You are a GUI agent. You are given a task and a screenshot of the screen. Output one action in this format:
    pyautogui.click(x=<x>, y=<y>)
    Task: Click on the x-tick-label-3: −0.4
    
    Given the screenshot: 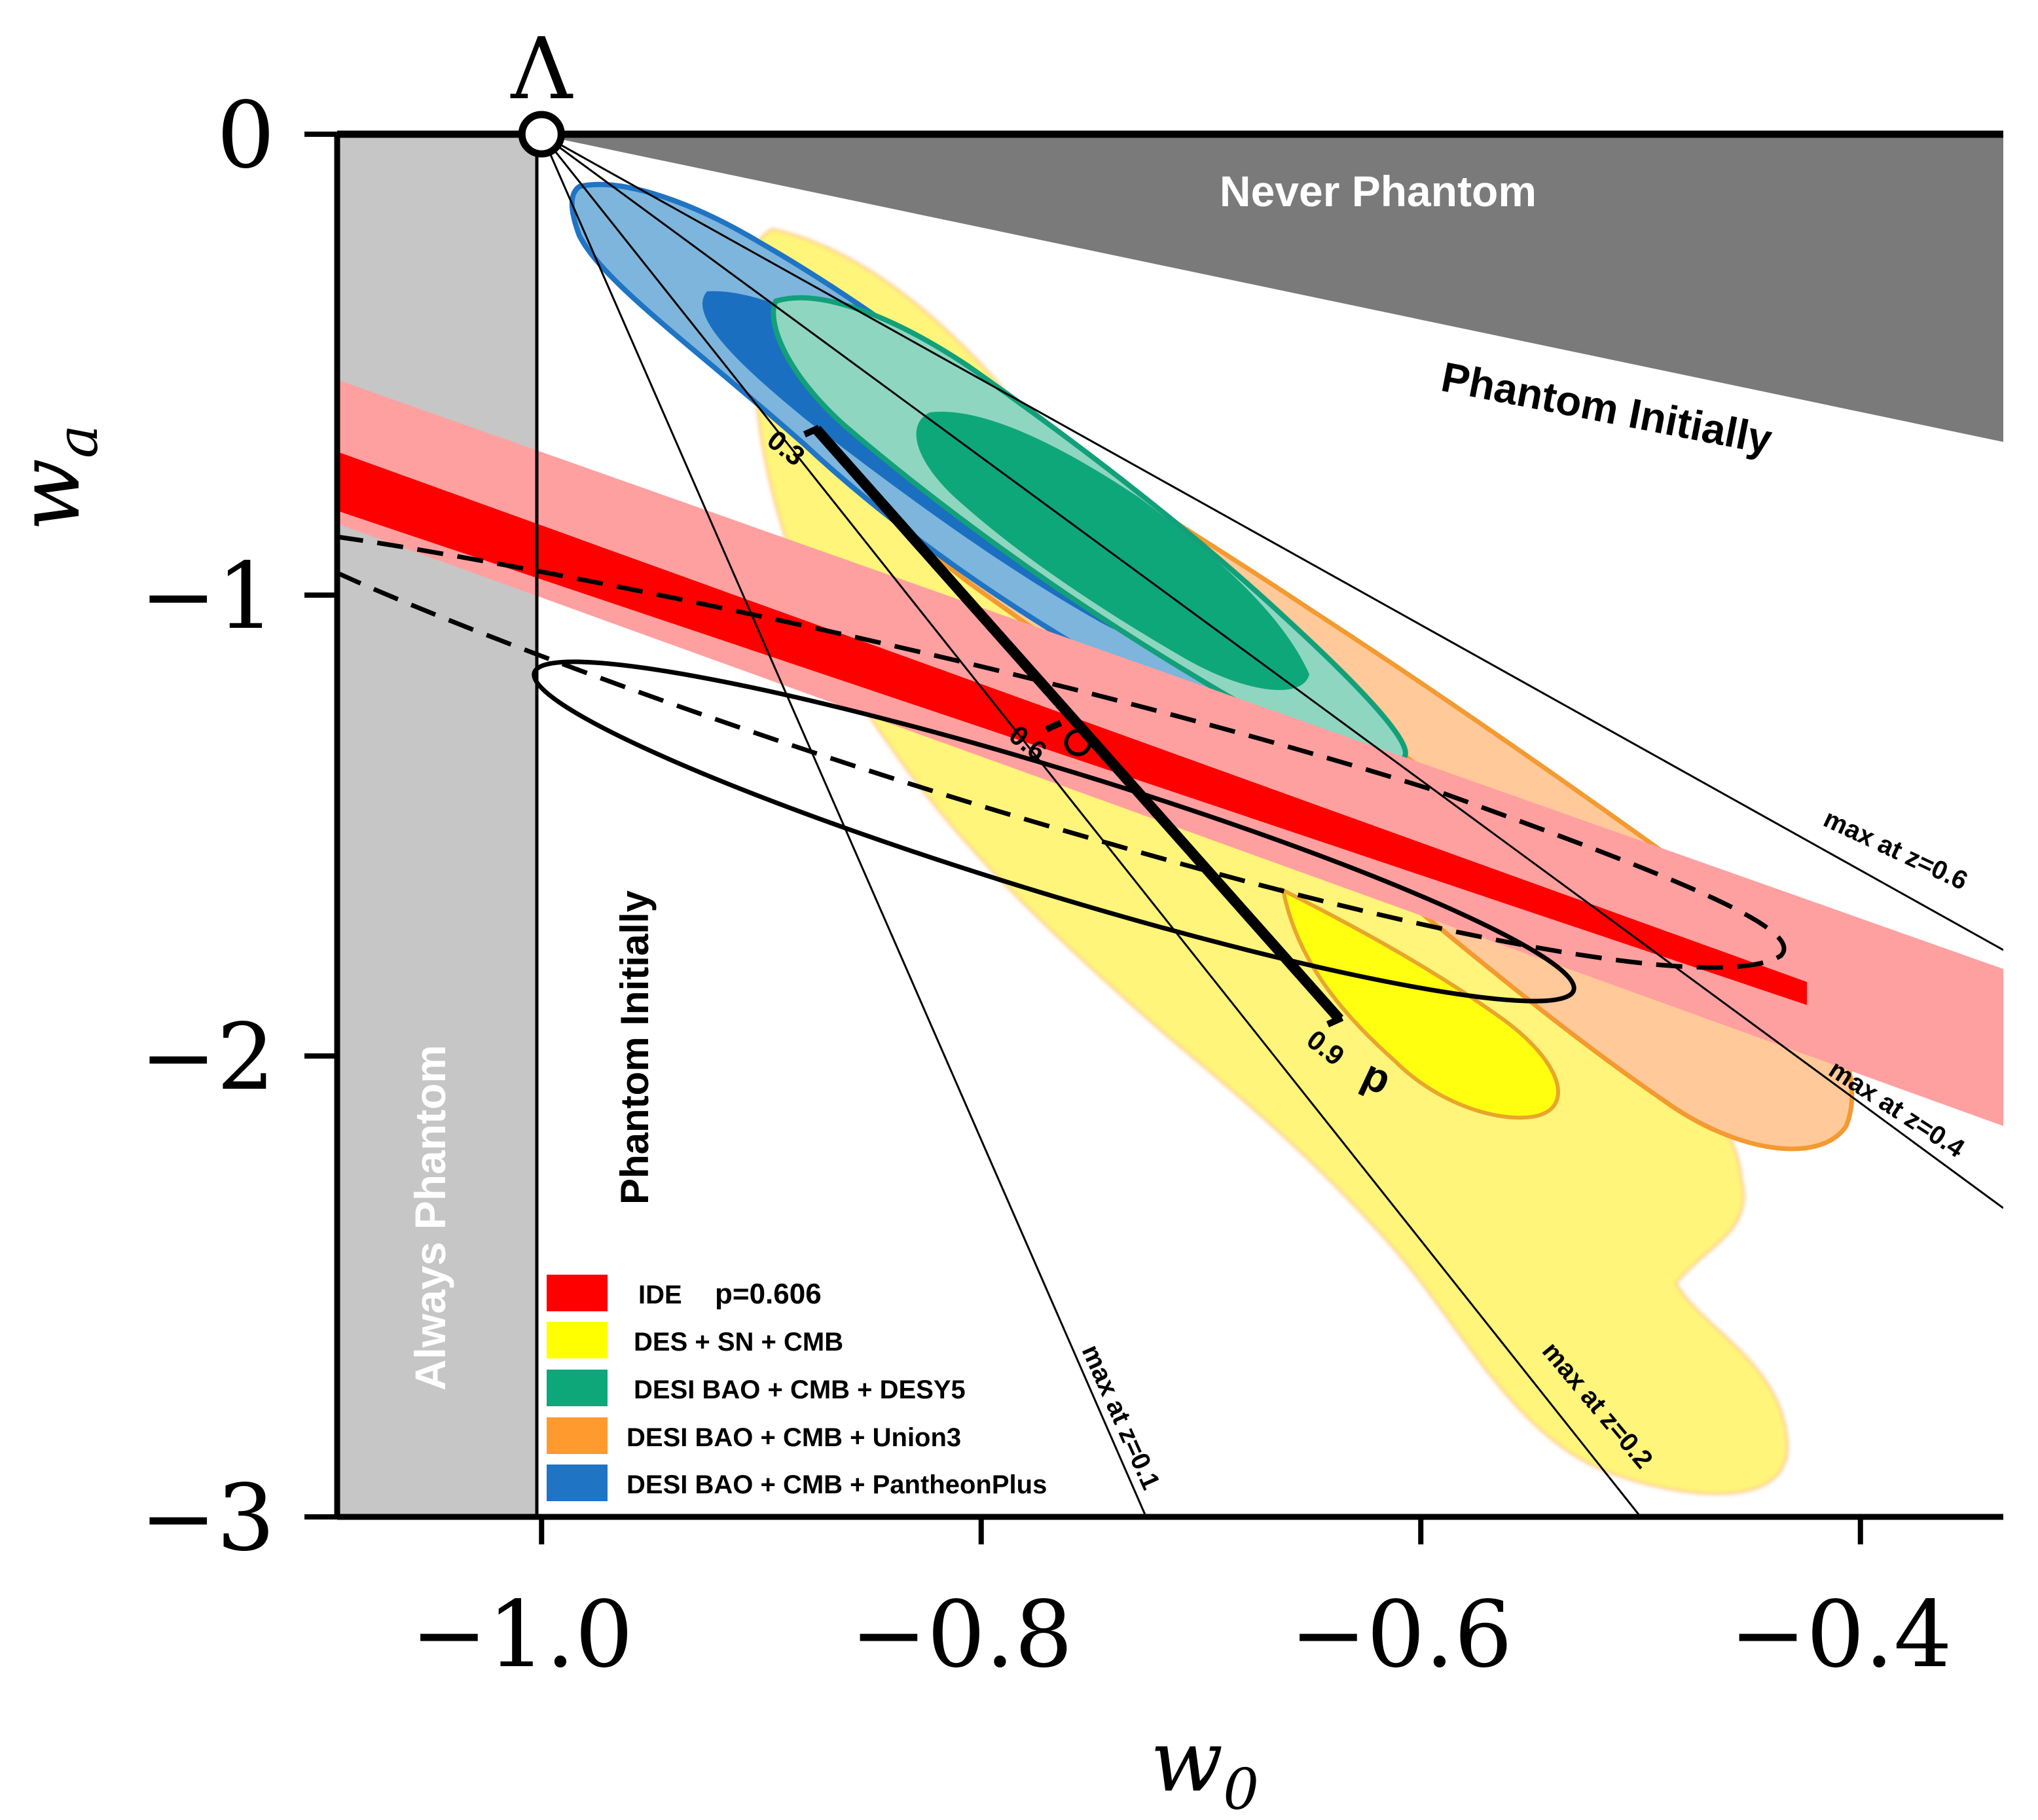 What is the action you would take?
    pyautogui.click(x=1841, y=1635)
    